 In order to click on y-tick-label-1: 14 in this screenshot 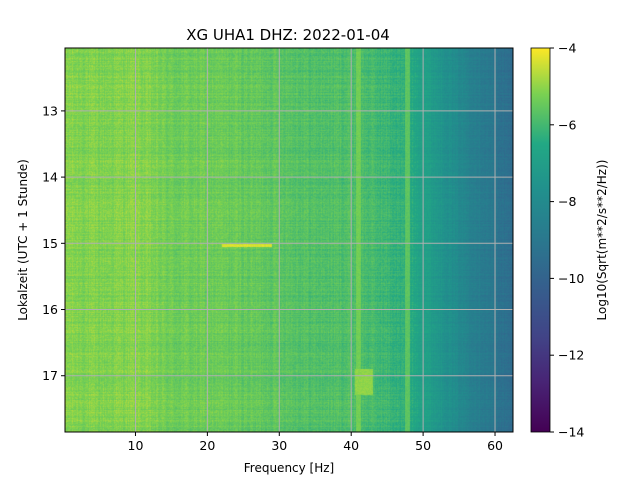, I will do `click(50, 177)`.